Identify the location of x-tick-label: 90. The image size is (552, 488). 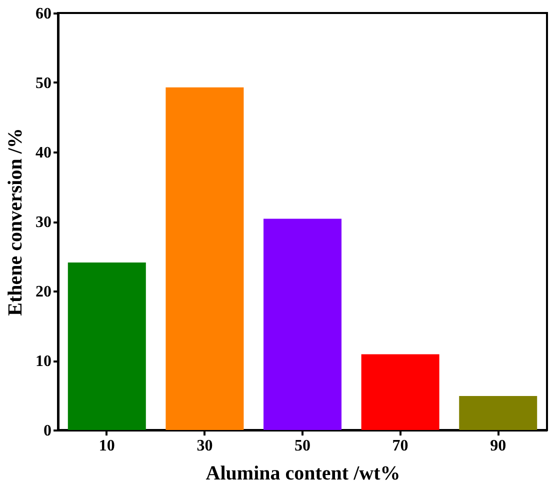
(498, 446).